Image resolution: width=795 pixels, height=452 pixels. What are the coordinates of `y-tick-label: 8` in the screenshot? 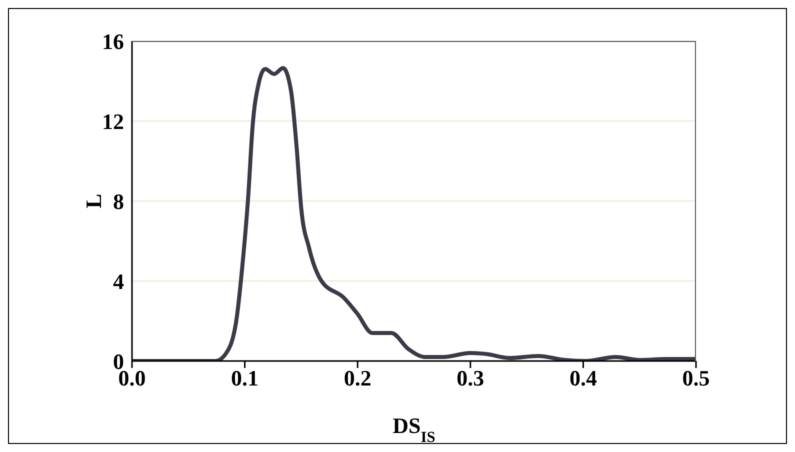 It's located at (118, 201).